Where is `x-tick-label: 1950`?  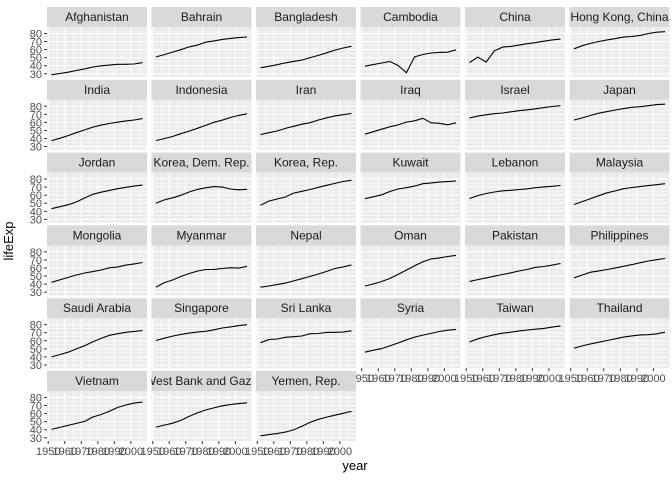
x-tick-label: 1950 is located at coordinates (152, 452).